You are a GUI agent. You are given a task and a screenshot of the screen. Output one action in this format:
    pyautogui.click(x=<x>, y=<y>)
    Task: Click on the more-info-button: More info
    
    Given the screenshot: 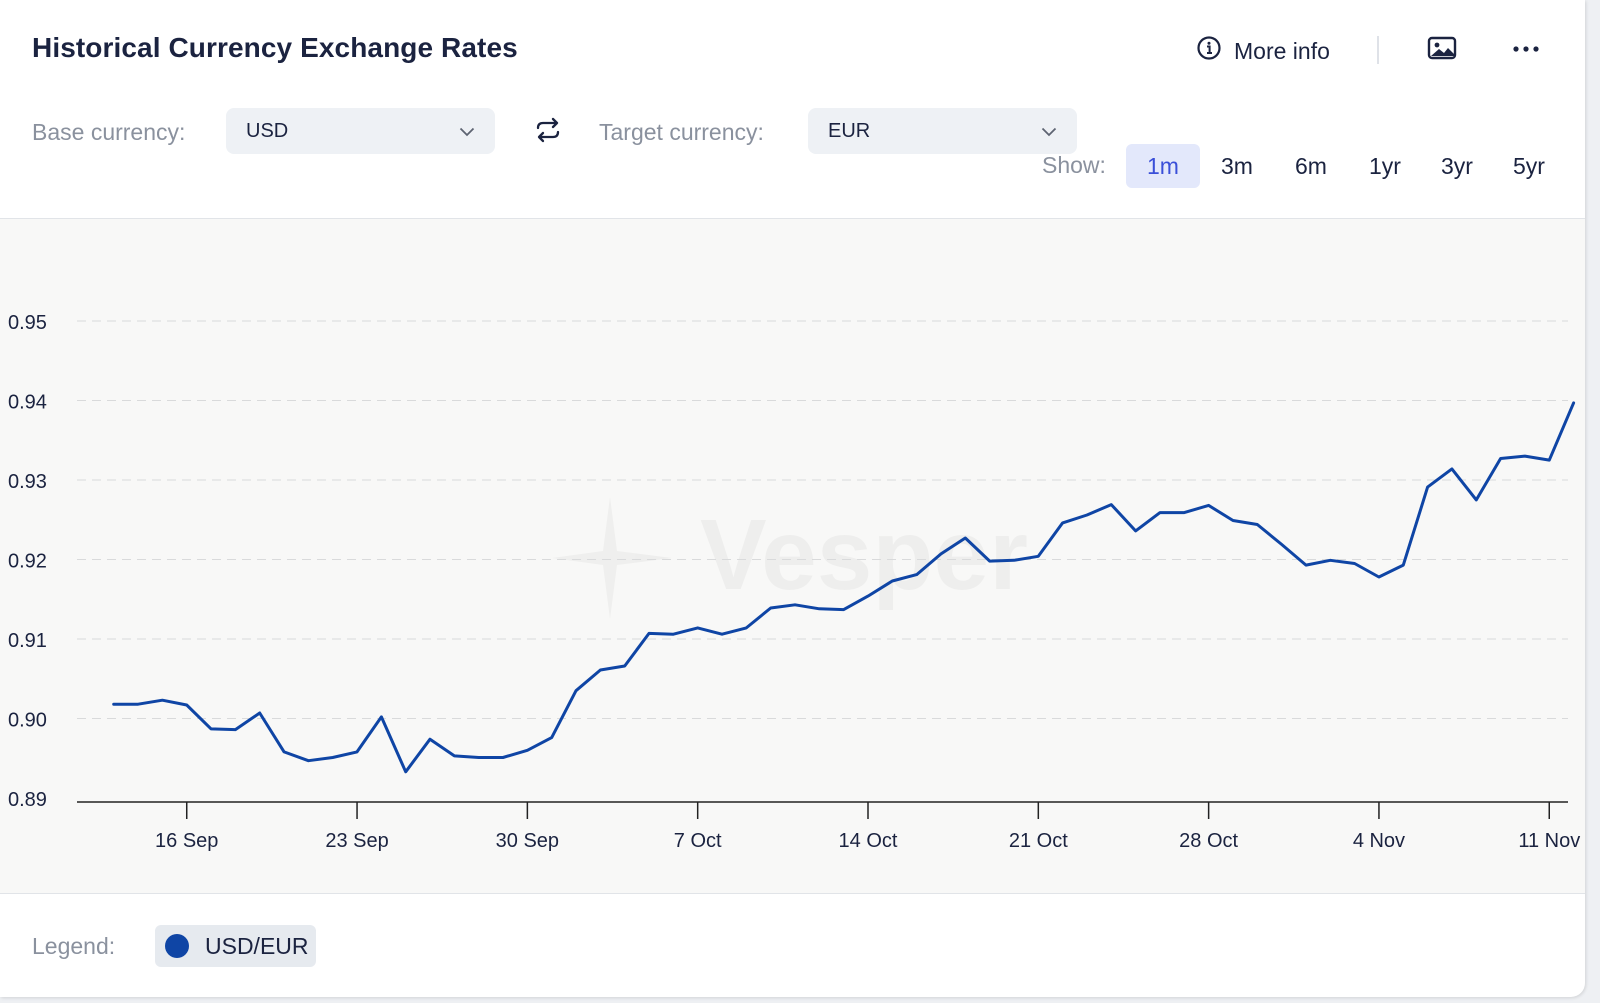 What is the action you would take?
    pyautogui.click(x=1263, y=51)
    